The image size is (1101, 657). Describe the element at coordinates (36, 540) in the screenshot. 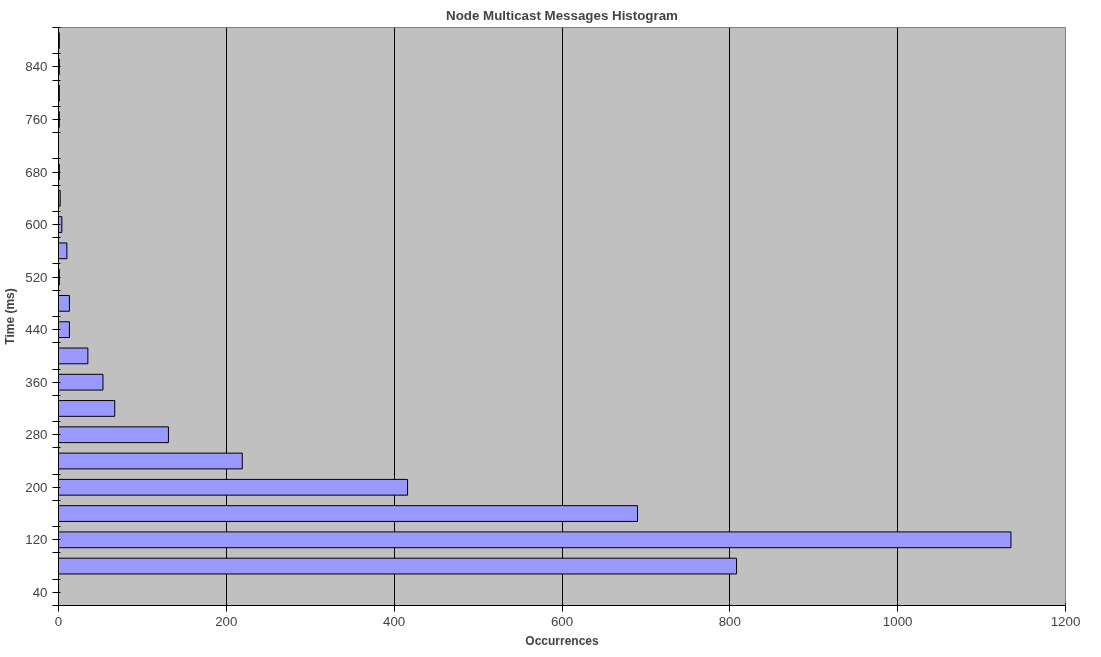

I see `y-tick-label: 120` at that location.